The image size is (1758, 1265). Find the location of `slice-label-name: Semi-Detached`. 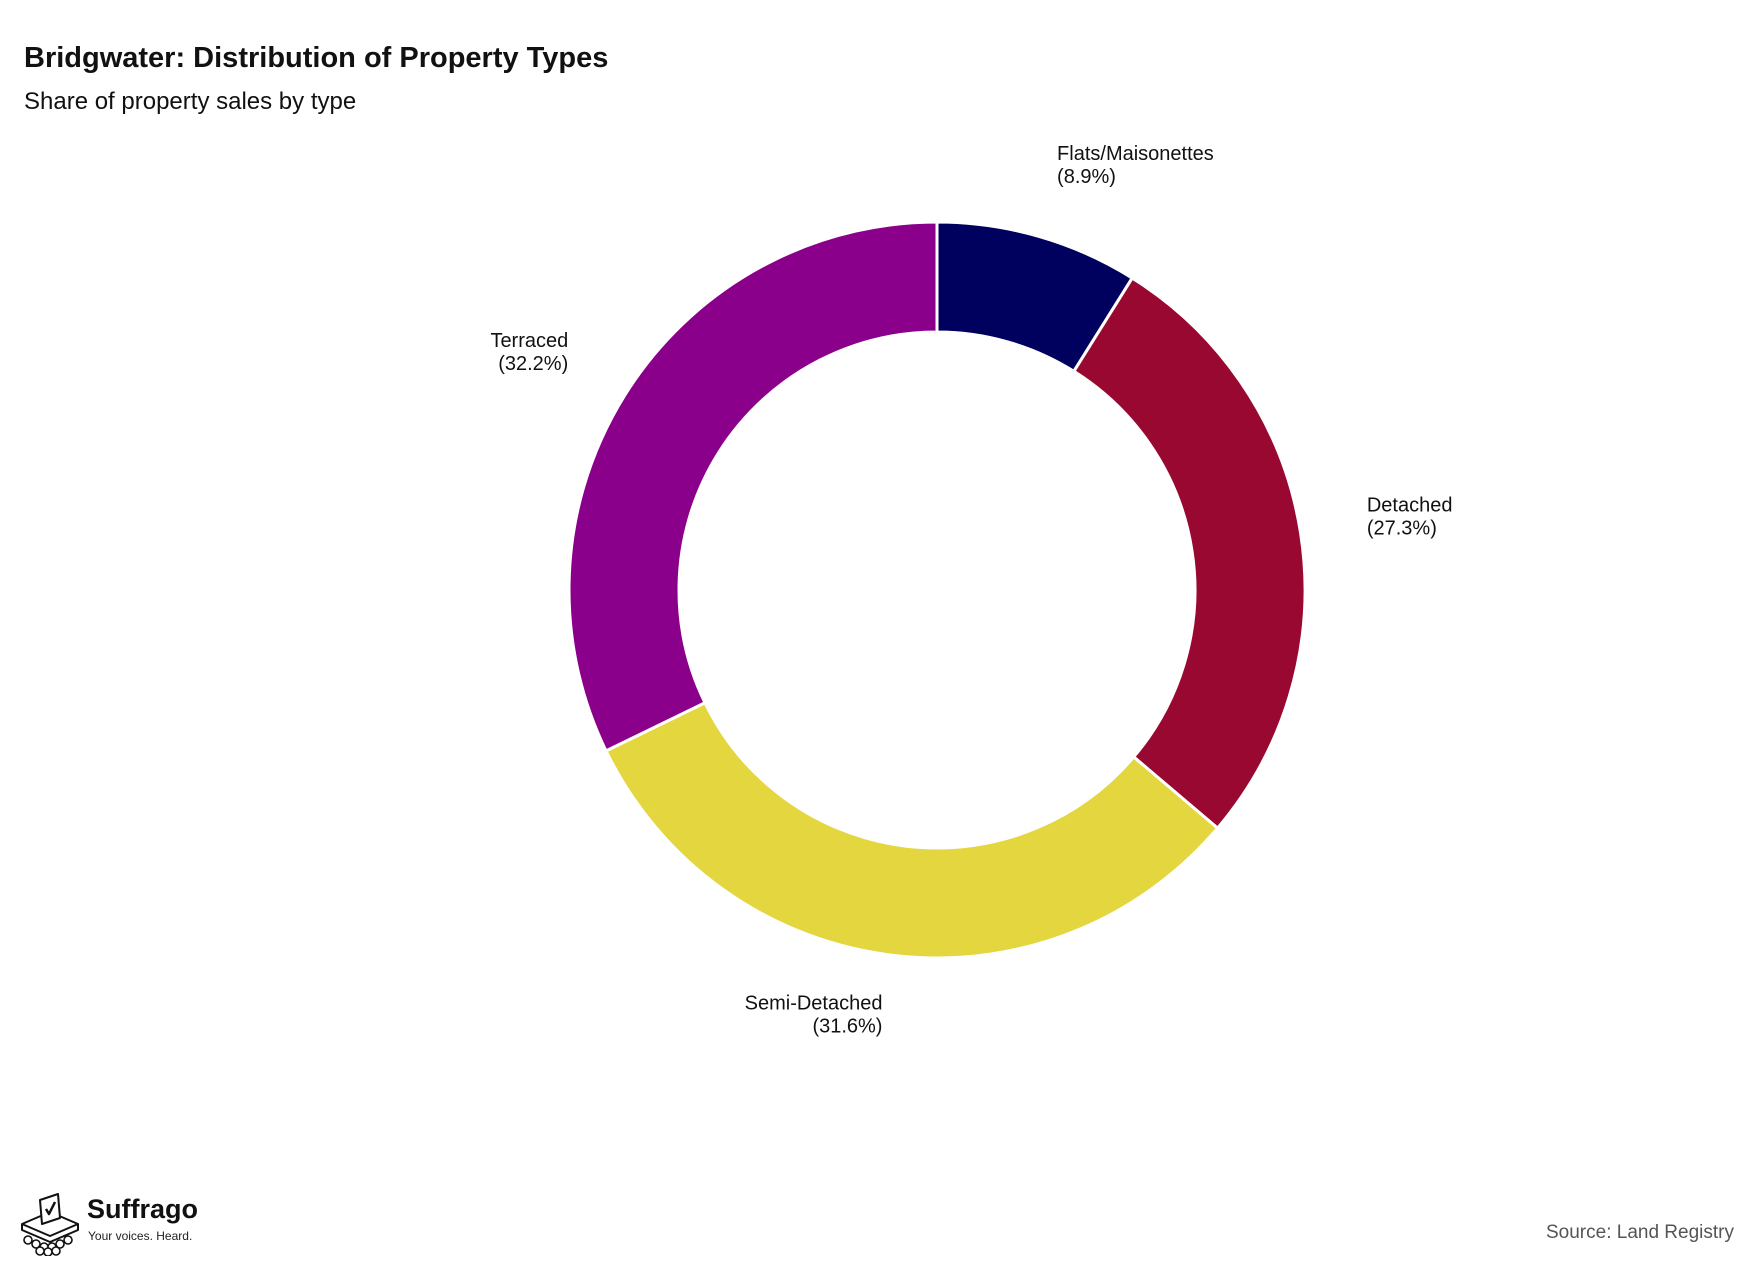

slice-label-name: Semi-Detached is located at coordinates (814, 1004).